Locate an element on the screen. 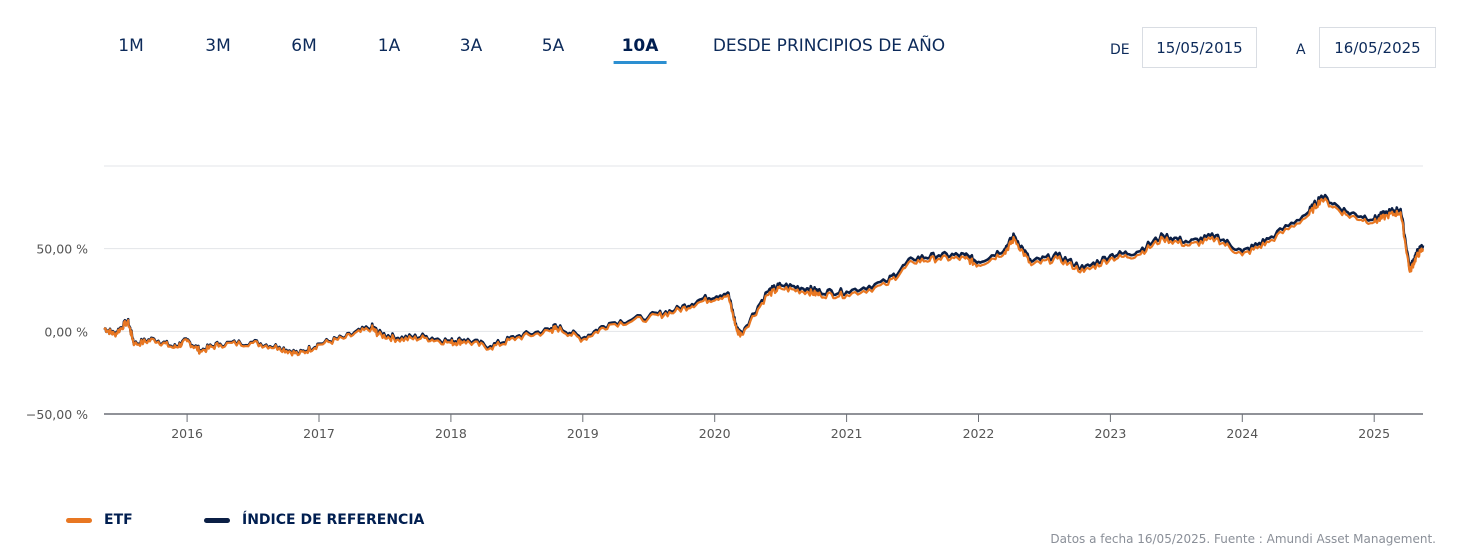 The image size is (1480, 552). period-ytd: DESDE PRINCIPIOS DE AÑO is located at coordinates (829, 46).